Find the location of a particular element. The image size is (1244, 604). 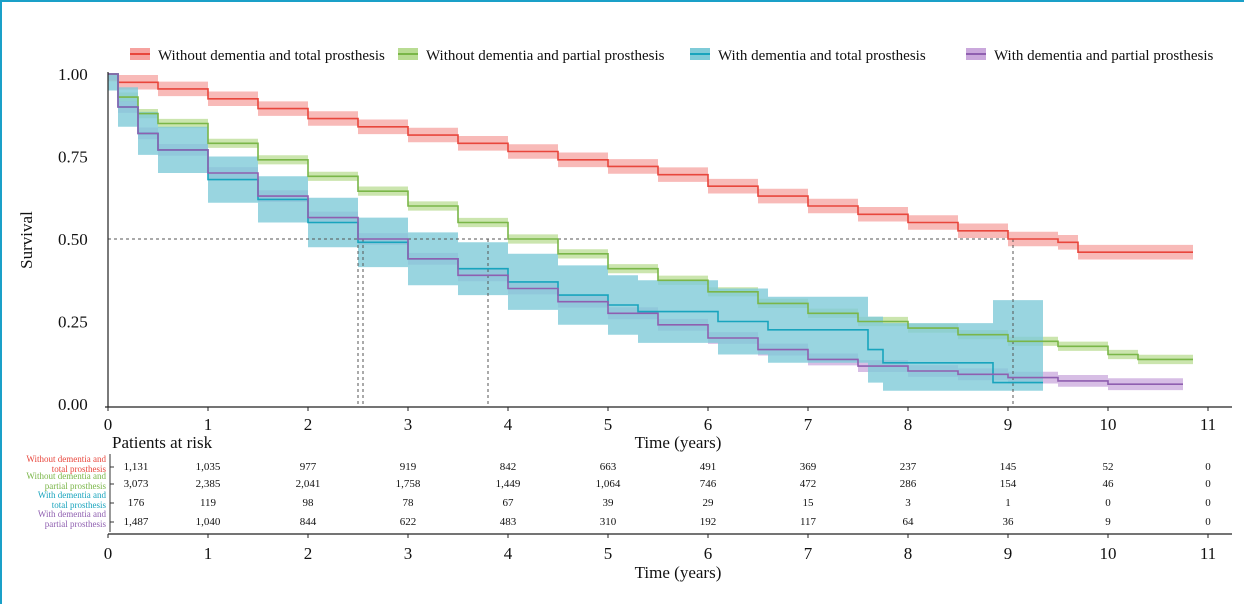

risk-x-tick-label: 2 is located at coordinates (308, 553).